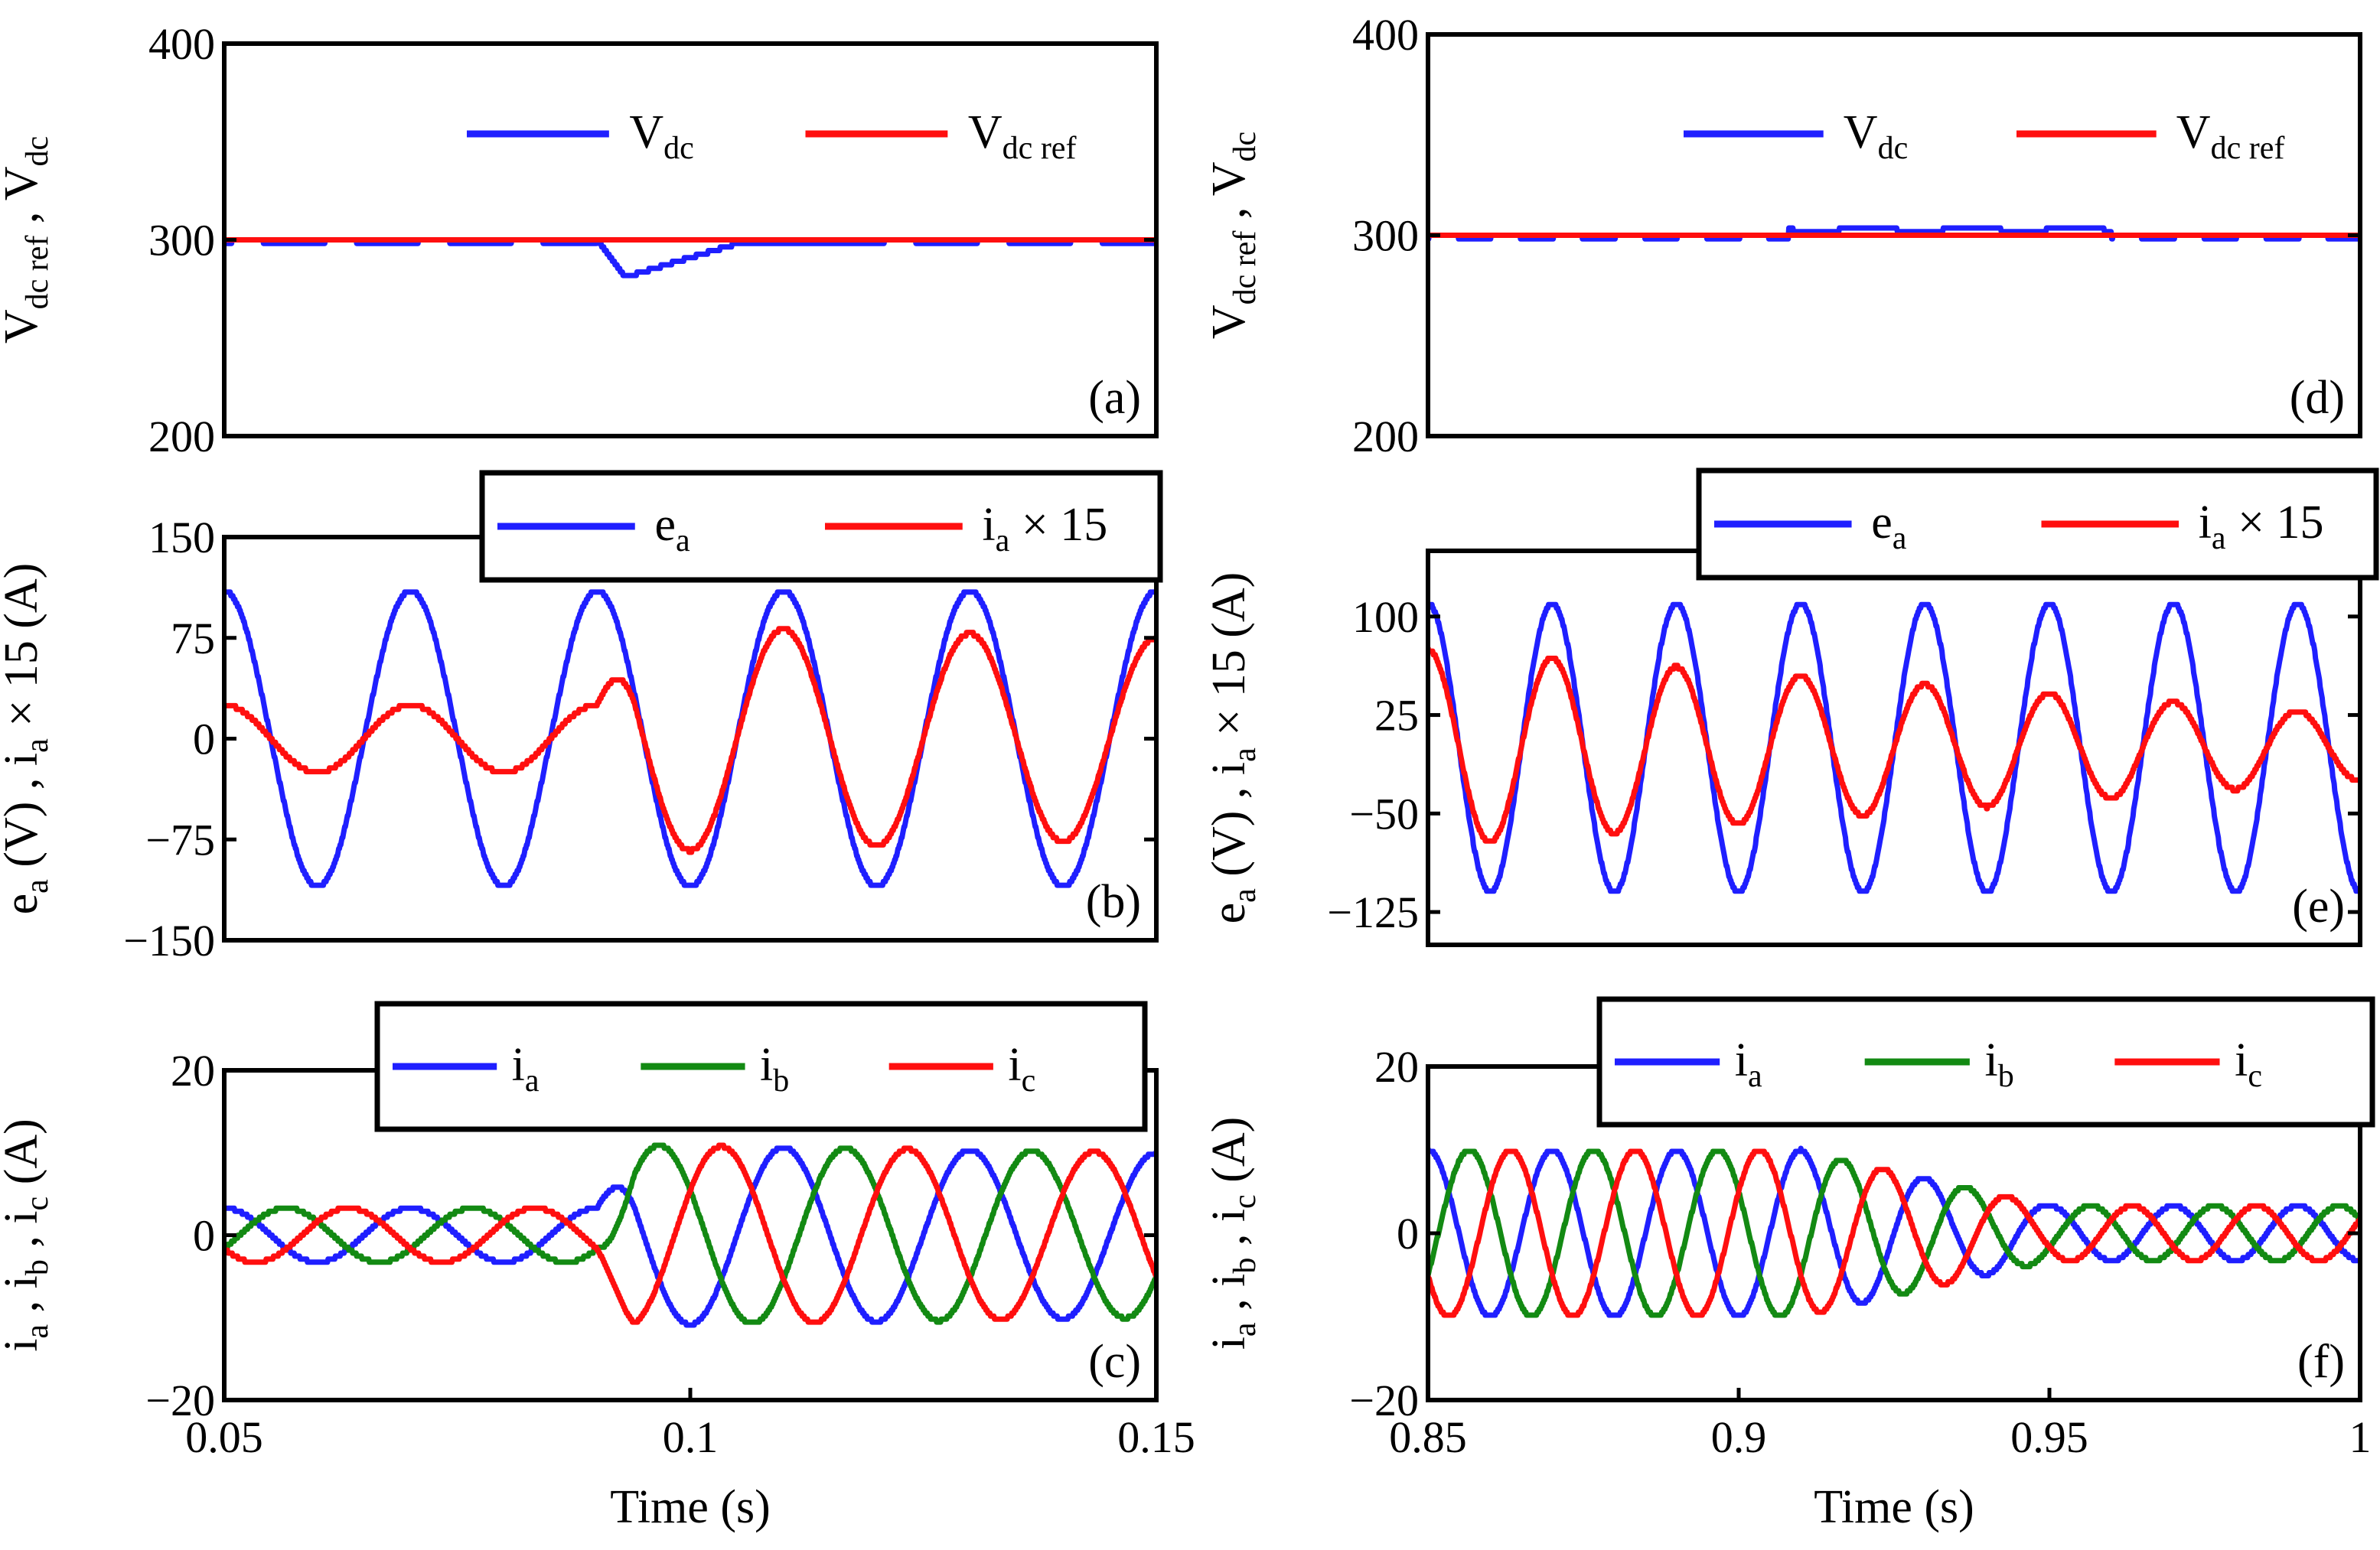 The image size is (2380, 1550). What do you see at coordinates (1894, 233) in the screenshot?
I see `series-line-d-Vdc` at bounding box center [1894, 233].